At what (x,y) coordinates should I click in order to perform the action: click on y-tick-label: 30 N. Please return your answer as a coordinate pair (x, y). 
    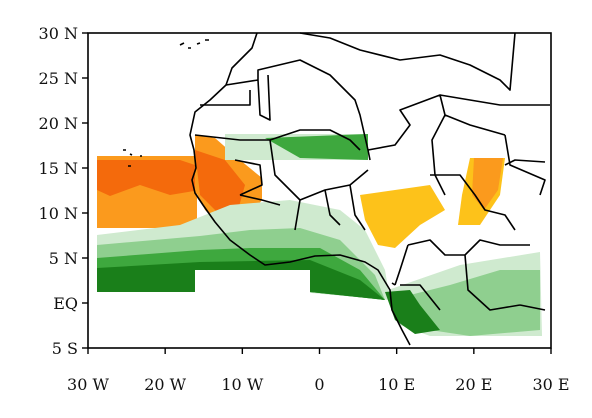
    Looking at the image, I should click on (58, 33).